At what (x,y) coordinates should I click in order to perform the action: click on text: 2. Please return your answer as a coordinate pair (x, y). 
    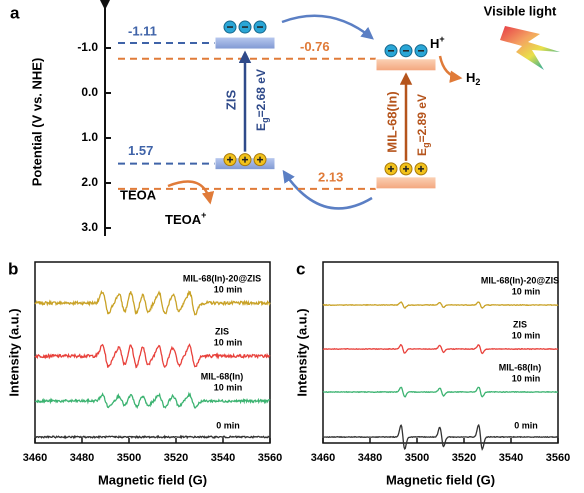
    Looking at the image, I should click on (477, 82).